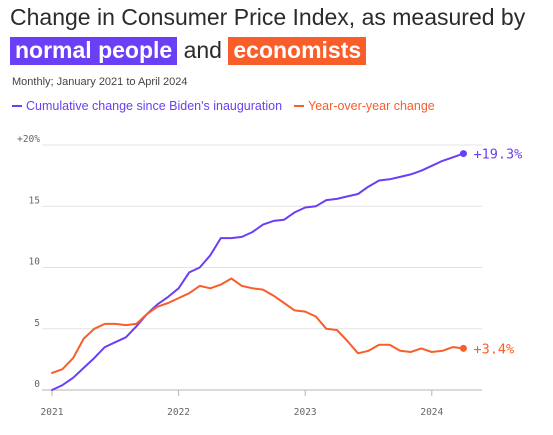 The image size is (553, 435). I want to click on y-tick-label-10: 10, so click(35, 262).